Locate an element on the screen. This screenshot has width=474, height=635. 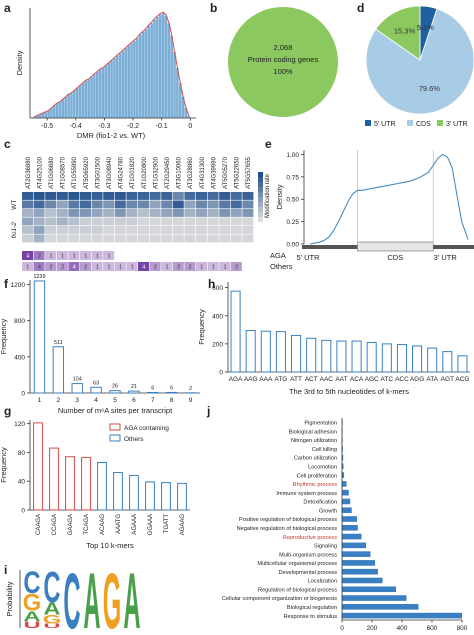
y-tick-label: Immune system process is located at coordinates (306, 494).